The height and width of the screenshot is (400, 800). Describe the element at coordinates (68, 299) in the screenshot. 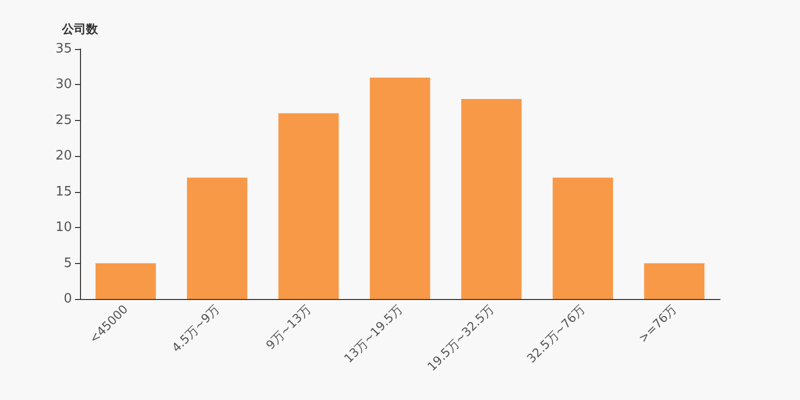

I see `y-tick-label: 0` at that location.